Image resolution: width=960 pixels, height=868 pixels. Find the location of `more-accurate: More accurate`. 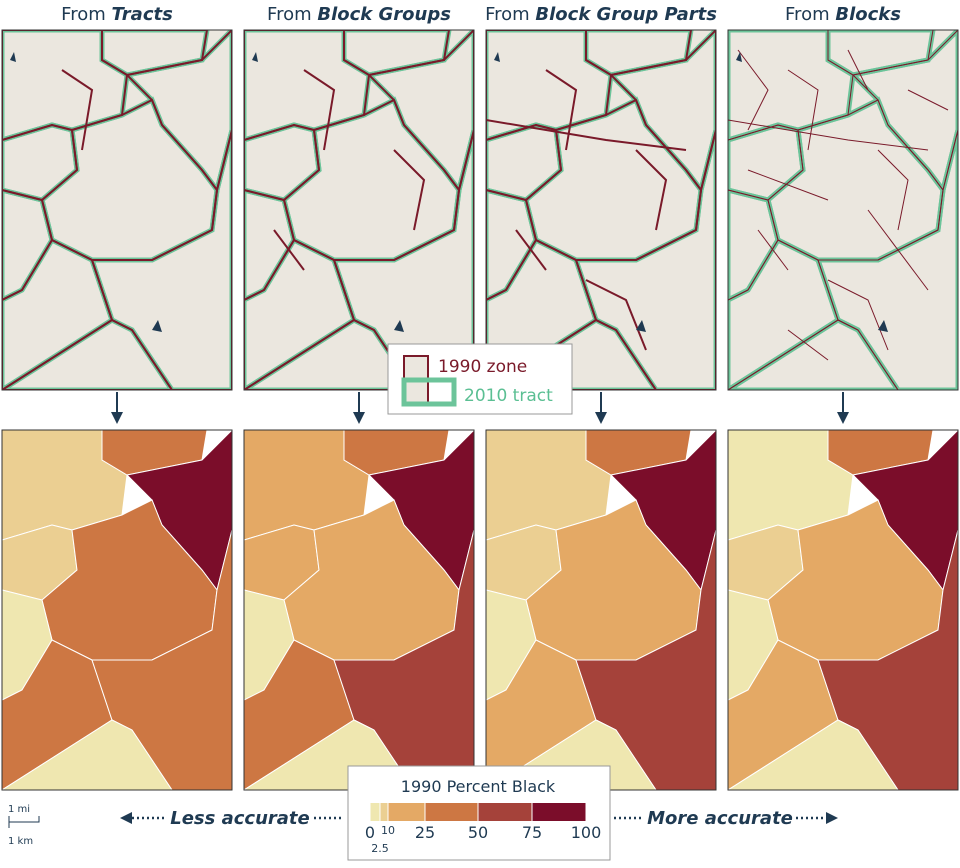

more-accurate: More accurate is located at coordinates (720, 818).